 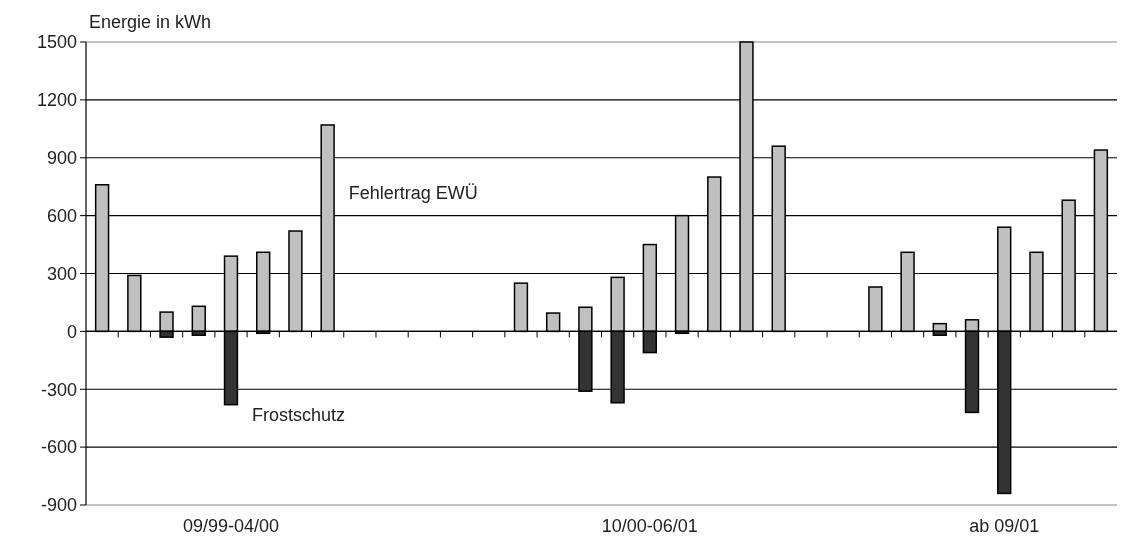 I want to click on y-tick-label: 300, so click(x=61, y=273).